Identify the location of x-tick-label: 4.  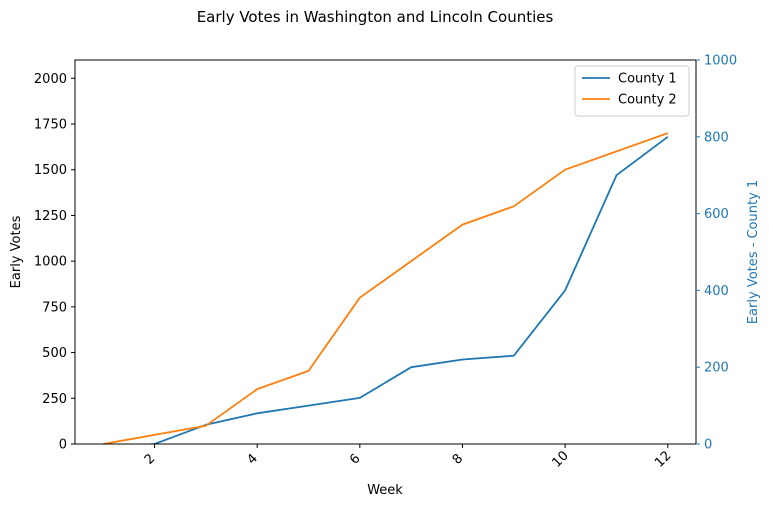
(252, 459).